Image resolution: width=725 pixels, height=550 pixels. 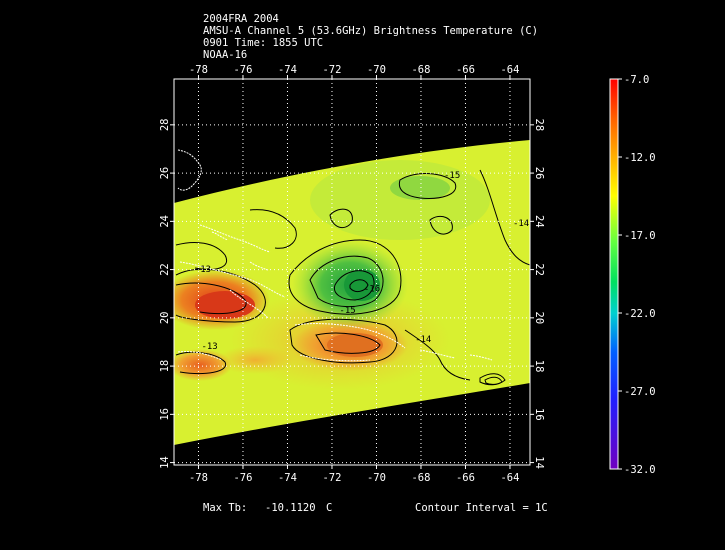 What do you see at coordinates (481, 508) in the screenshot?
I see `contour-interval: Contour Interval = 1C` at bounding box center [481, 508].